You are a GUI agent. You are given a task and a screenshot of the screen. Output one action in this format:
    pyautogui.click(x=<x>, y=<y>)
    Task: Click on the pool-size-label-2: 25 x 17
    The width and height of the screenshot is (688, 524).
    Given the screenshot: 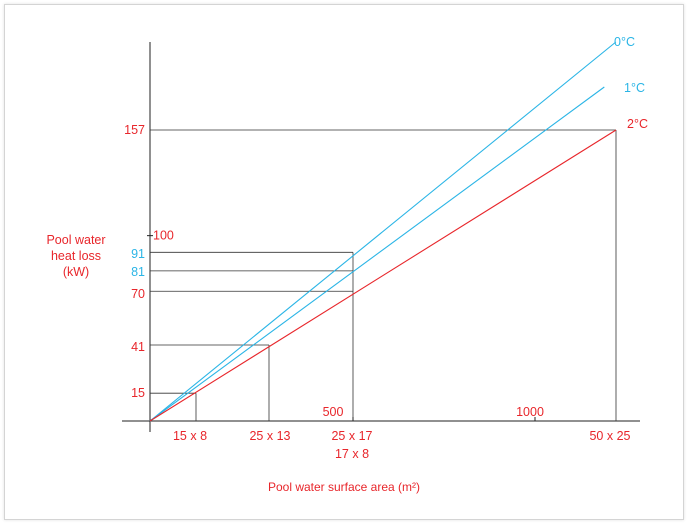 What is the action you would take?
    pyautogui.click(x=351, y=436)
    